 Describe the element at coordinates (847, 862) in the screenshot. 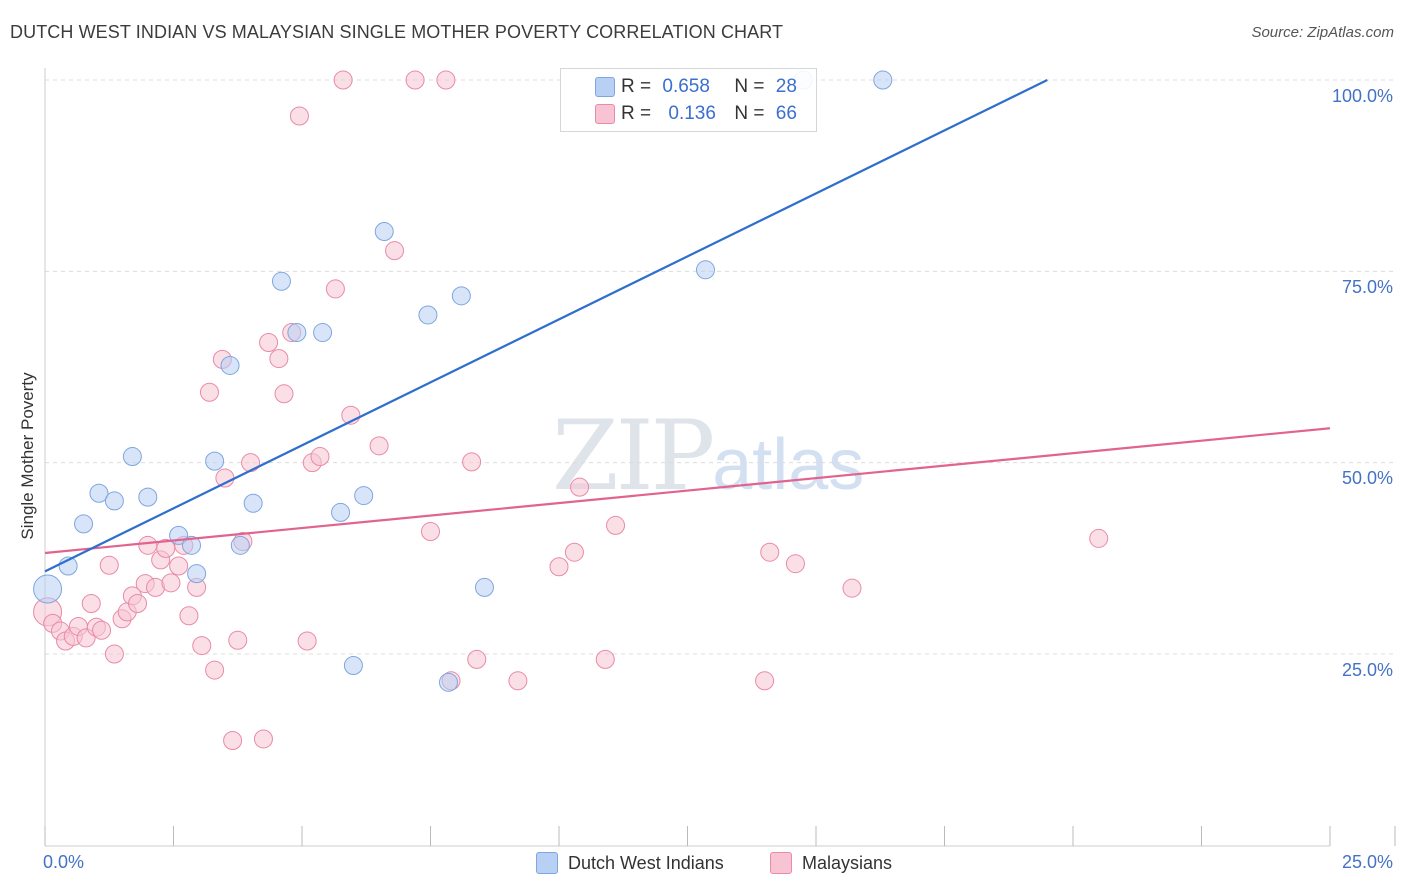

I see `legend-label-malaysian: Malaysians` at that location.